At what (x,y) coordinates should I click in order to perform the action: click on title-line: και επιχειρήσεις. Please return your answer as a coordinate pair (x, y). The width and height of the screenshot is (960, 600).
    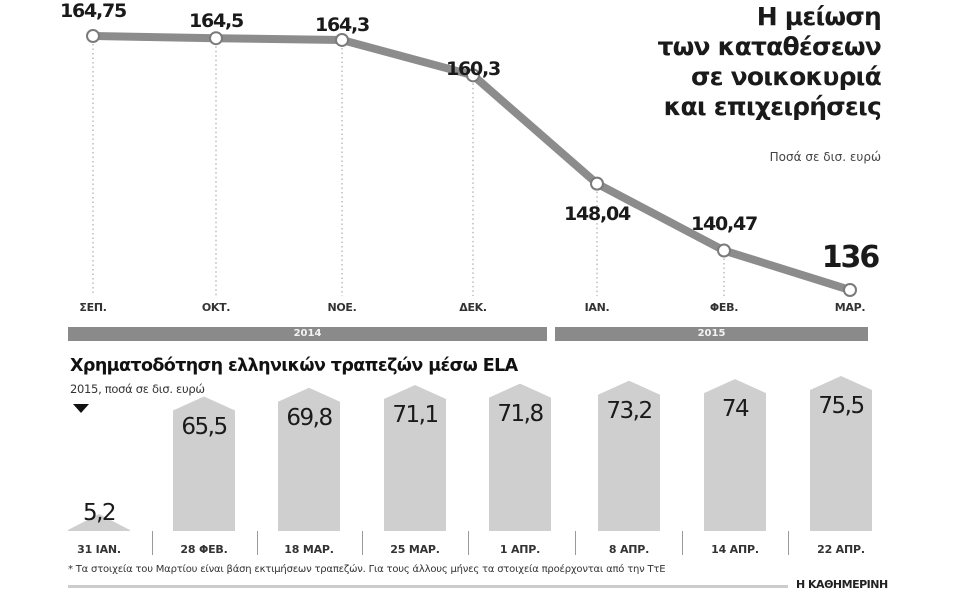
    Looking at the image, I should click on (772, 106).